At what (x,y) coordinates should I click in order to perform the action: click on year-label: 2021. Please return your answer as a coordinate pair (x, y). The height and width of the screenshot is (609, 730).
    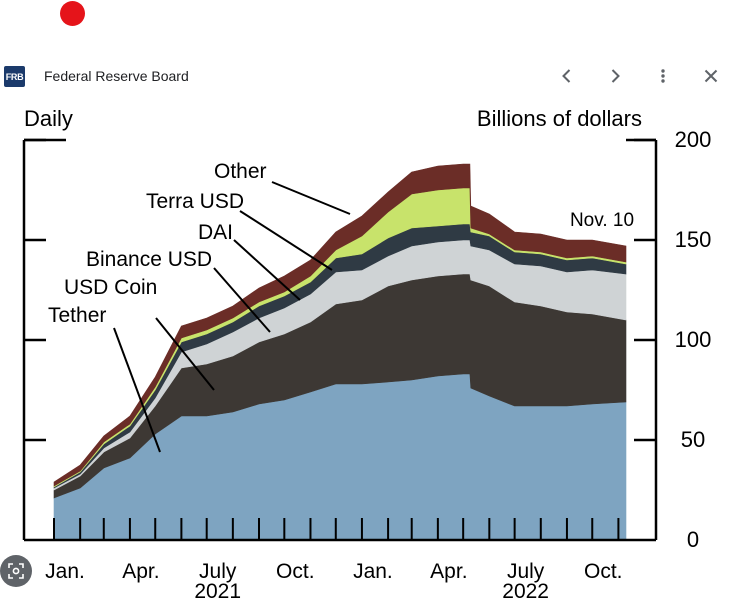
    Looking at the image, I should click on (217, 591).